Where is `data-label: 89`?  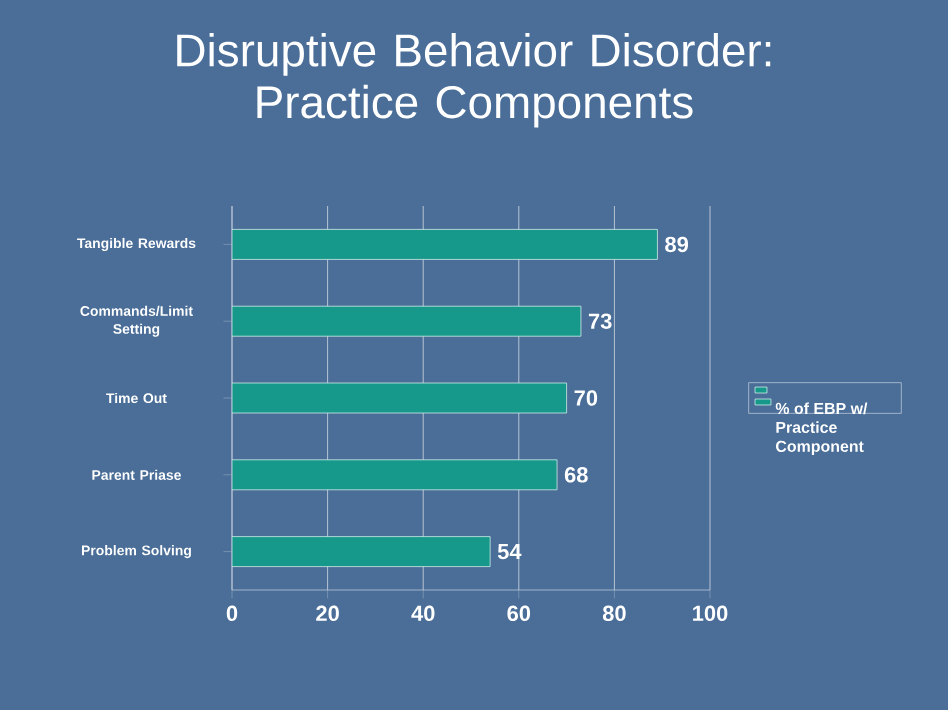
data-label: 89 is located at coordinates (677, 244).